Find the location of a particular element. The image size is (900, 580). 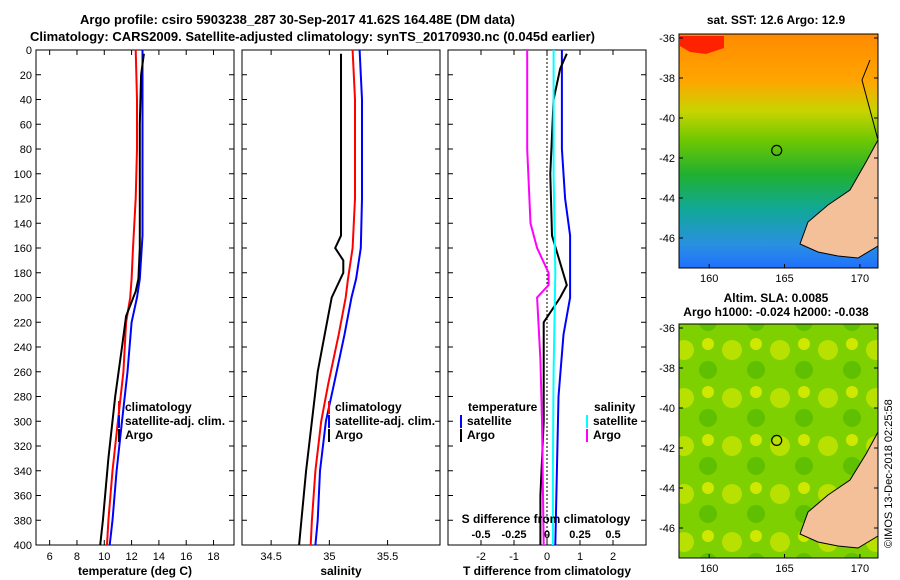

sst_map-xtick-label: 170 is located at coordinates (860, 279).